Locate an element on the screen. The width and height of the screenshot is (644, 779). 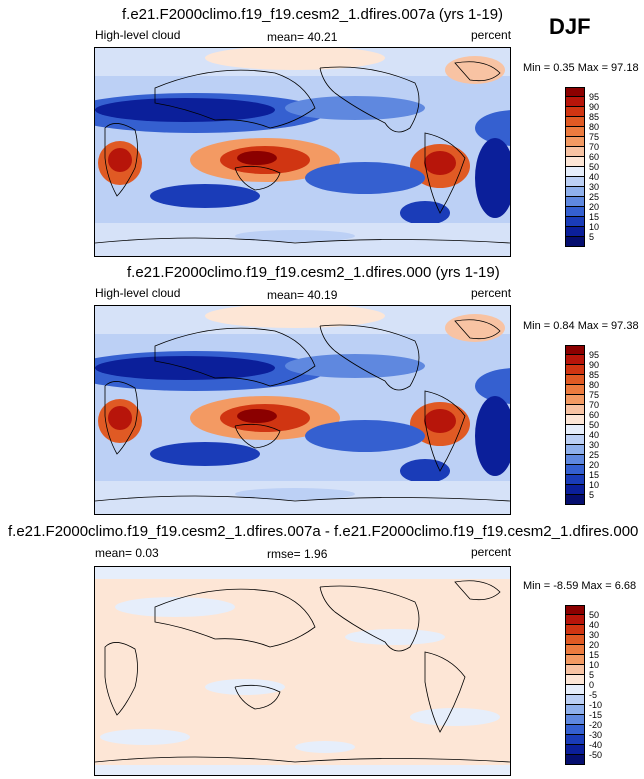
rmse-label: rmse= 1.96 is located at coordinates (297, 554).